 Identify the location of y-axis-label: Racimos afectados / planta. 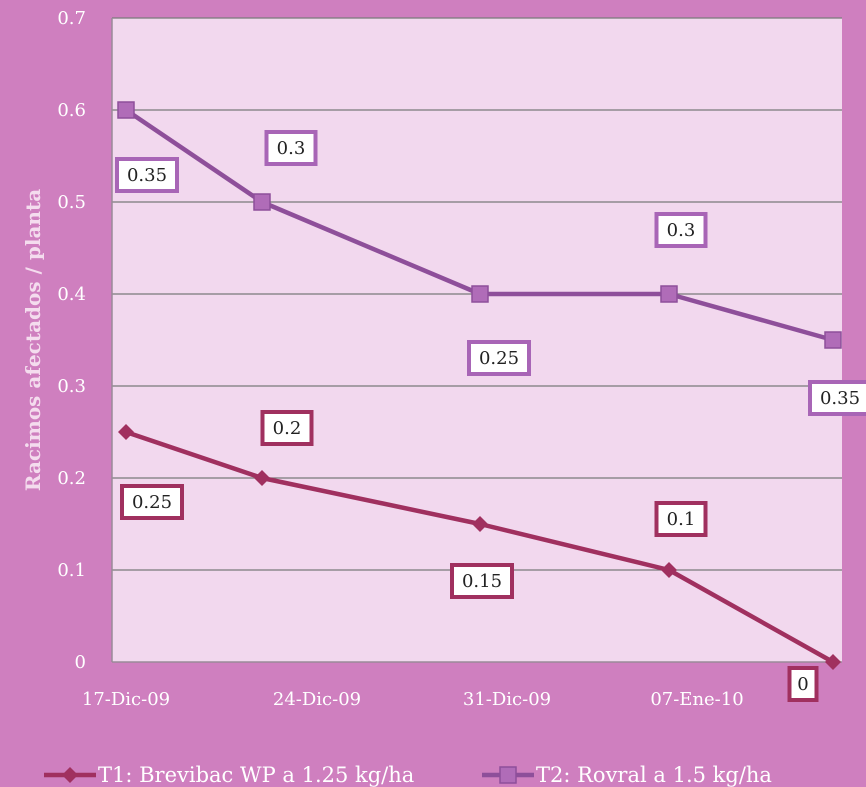
(33, 340).